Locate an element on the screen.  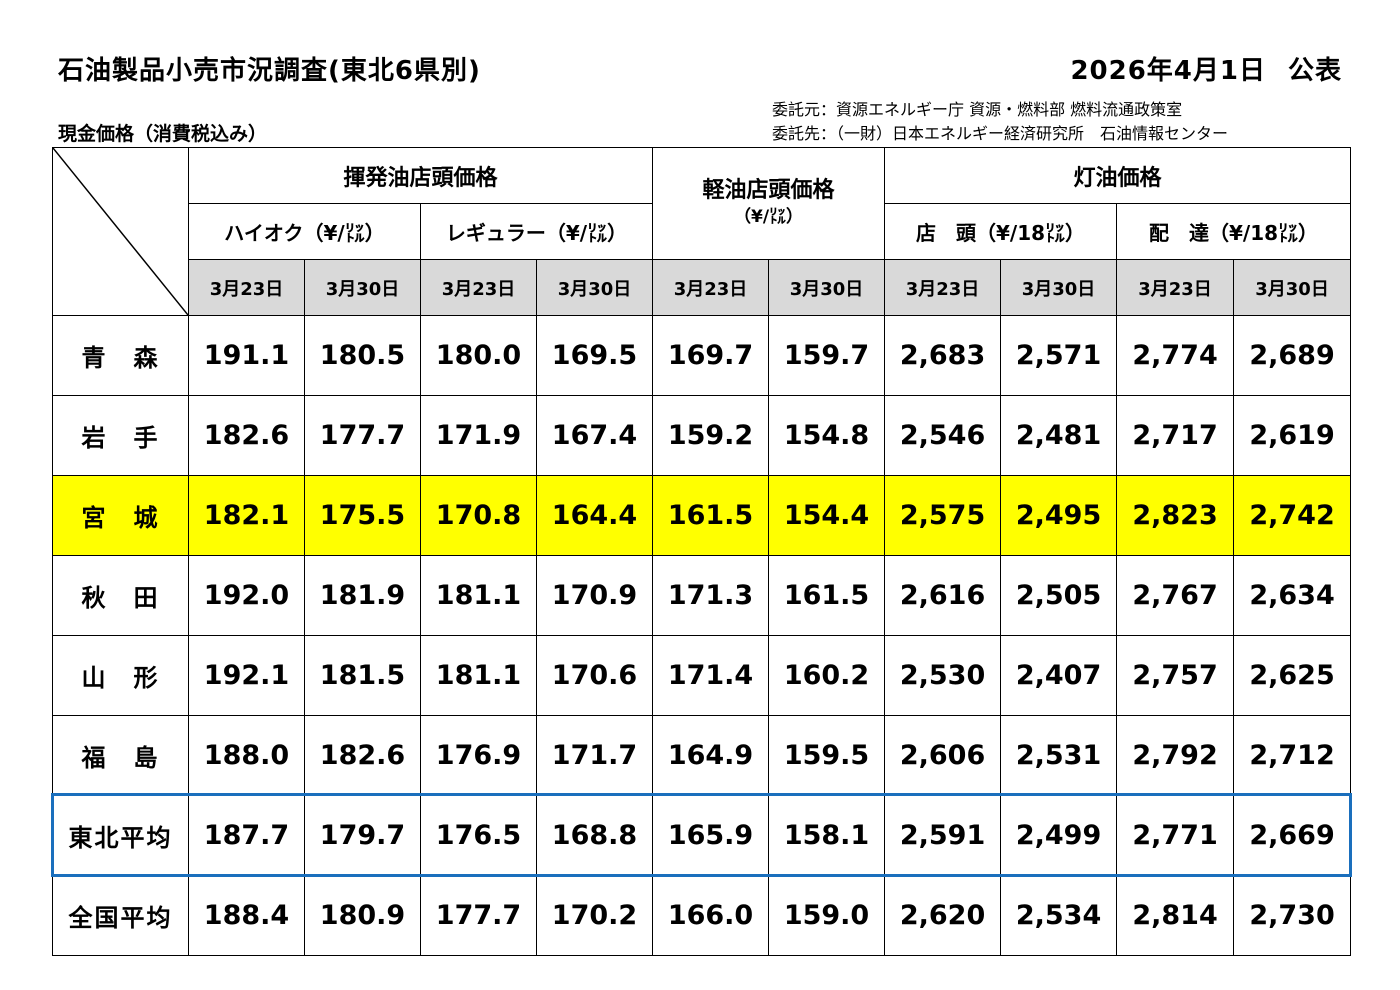
price-cell: 2,712 is located at coordinates (1292, 755).